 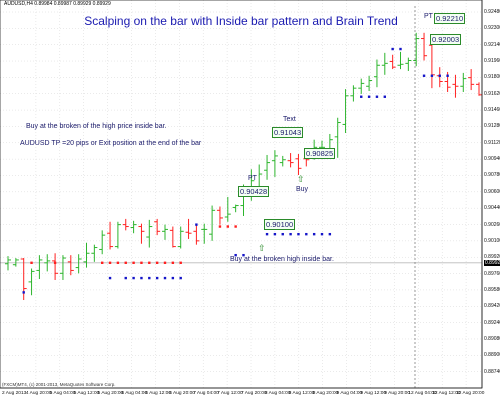 What do you see at coordinates (470, 393) in the screenshot?
I see `time-axis-label: 12 Aug 20:00` at bounding box center [470, 393].